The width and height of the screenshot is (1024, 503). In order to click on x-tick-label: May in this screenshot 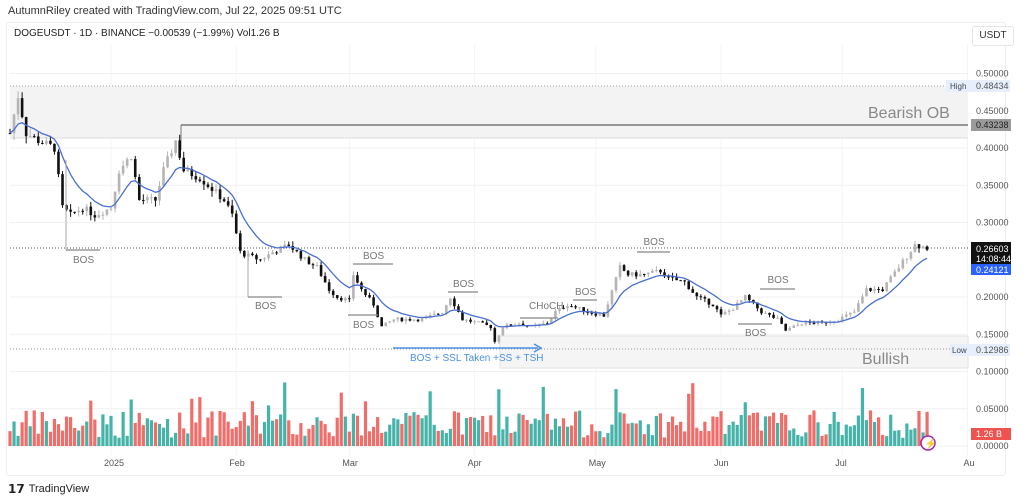, I will do `click(598, 463)`.